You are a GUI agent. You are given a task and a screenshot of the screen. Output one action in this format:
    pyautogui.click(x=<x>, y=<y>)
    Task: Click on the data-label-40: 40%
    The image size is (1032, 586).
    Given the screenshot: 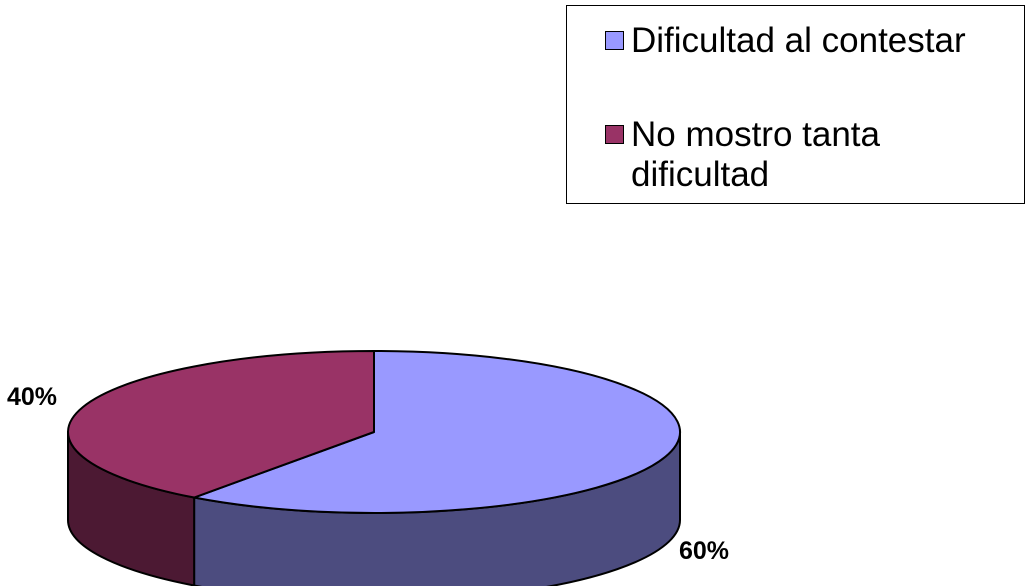 What is the action you would take?
    pyautogui.click(x=32, y=397)
    